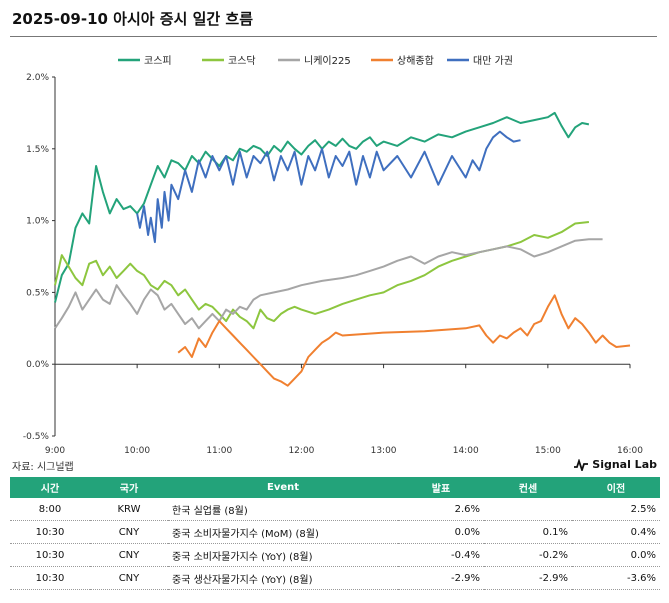  What do you see at coordinates (37, 78) in the screenshot?
I see `y-tick-label: 2.0%` at bounding box center [37, 78].